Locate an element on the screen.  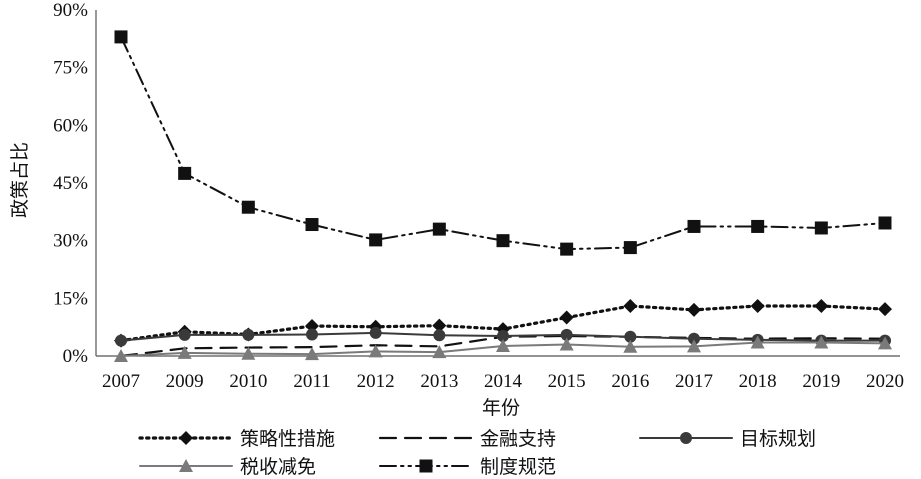
x-tick-label: 2012 is located at coordinates (376, 381).